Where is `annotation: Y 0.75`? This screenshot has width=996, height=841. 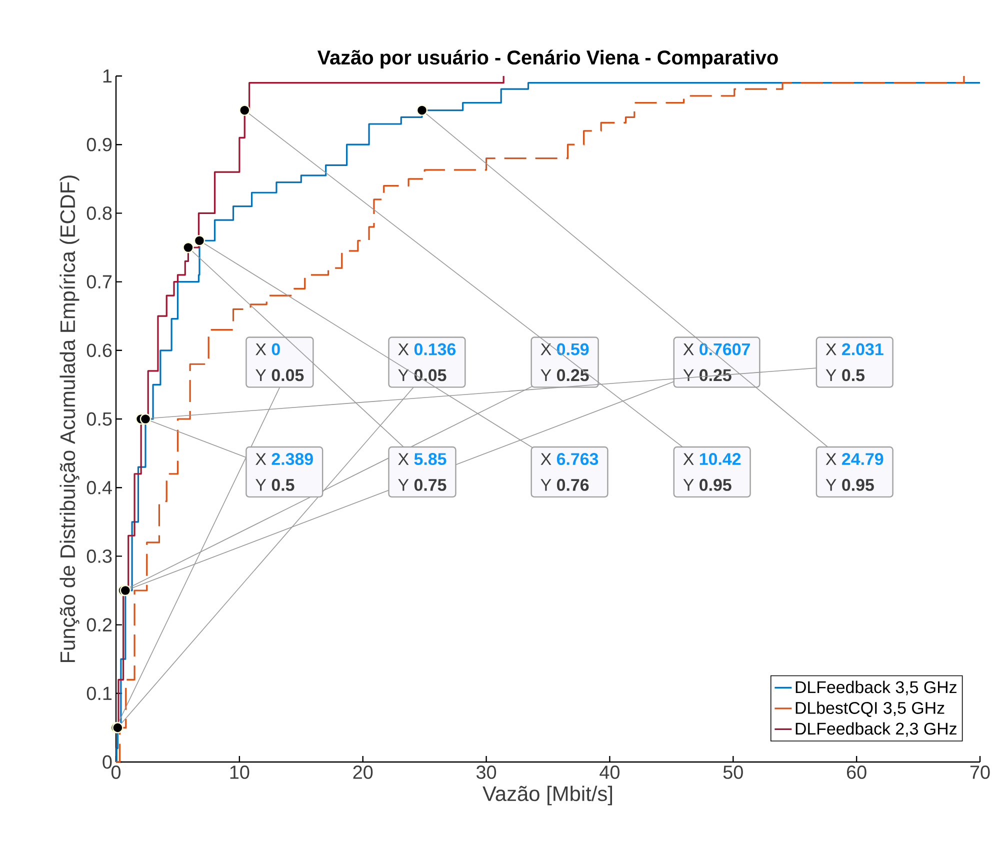
annotation: Y 0.75 is located at coordinates (422, 484).